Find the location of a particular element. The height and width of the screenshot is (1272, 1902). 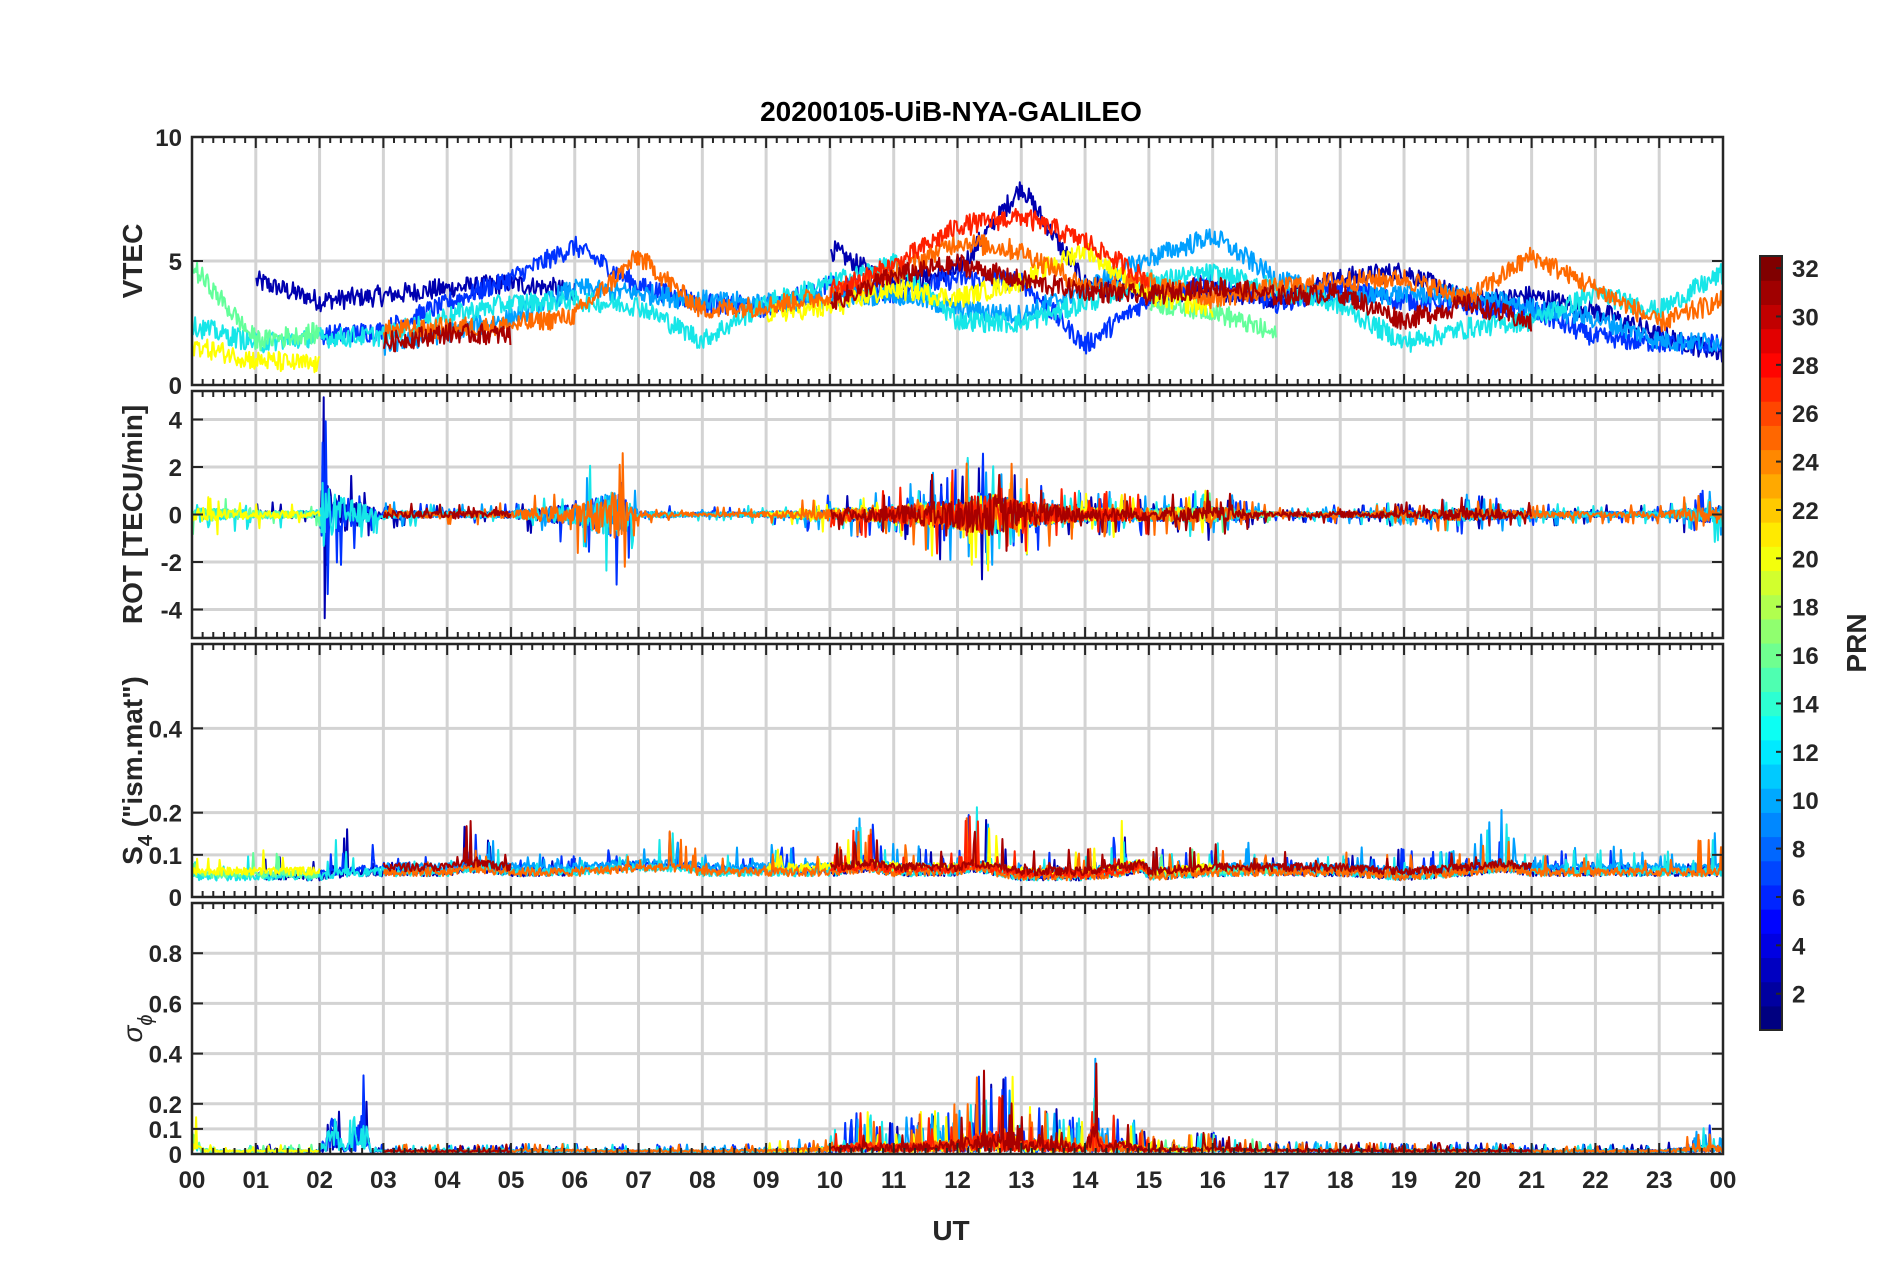

x-tick-label: 01 is located at coordinates (255, 1180).